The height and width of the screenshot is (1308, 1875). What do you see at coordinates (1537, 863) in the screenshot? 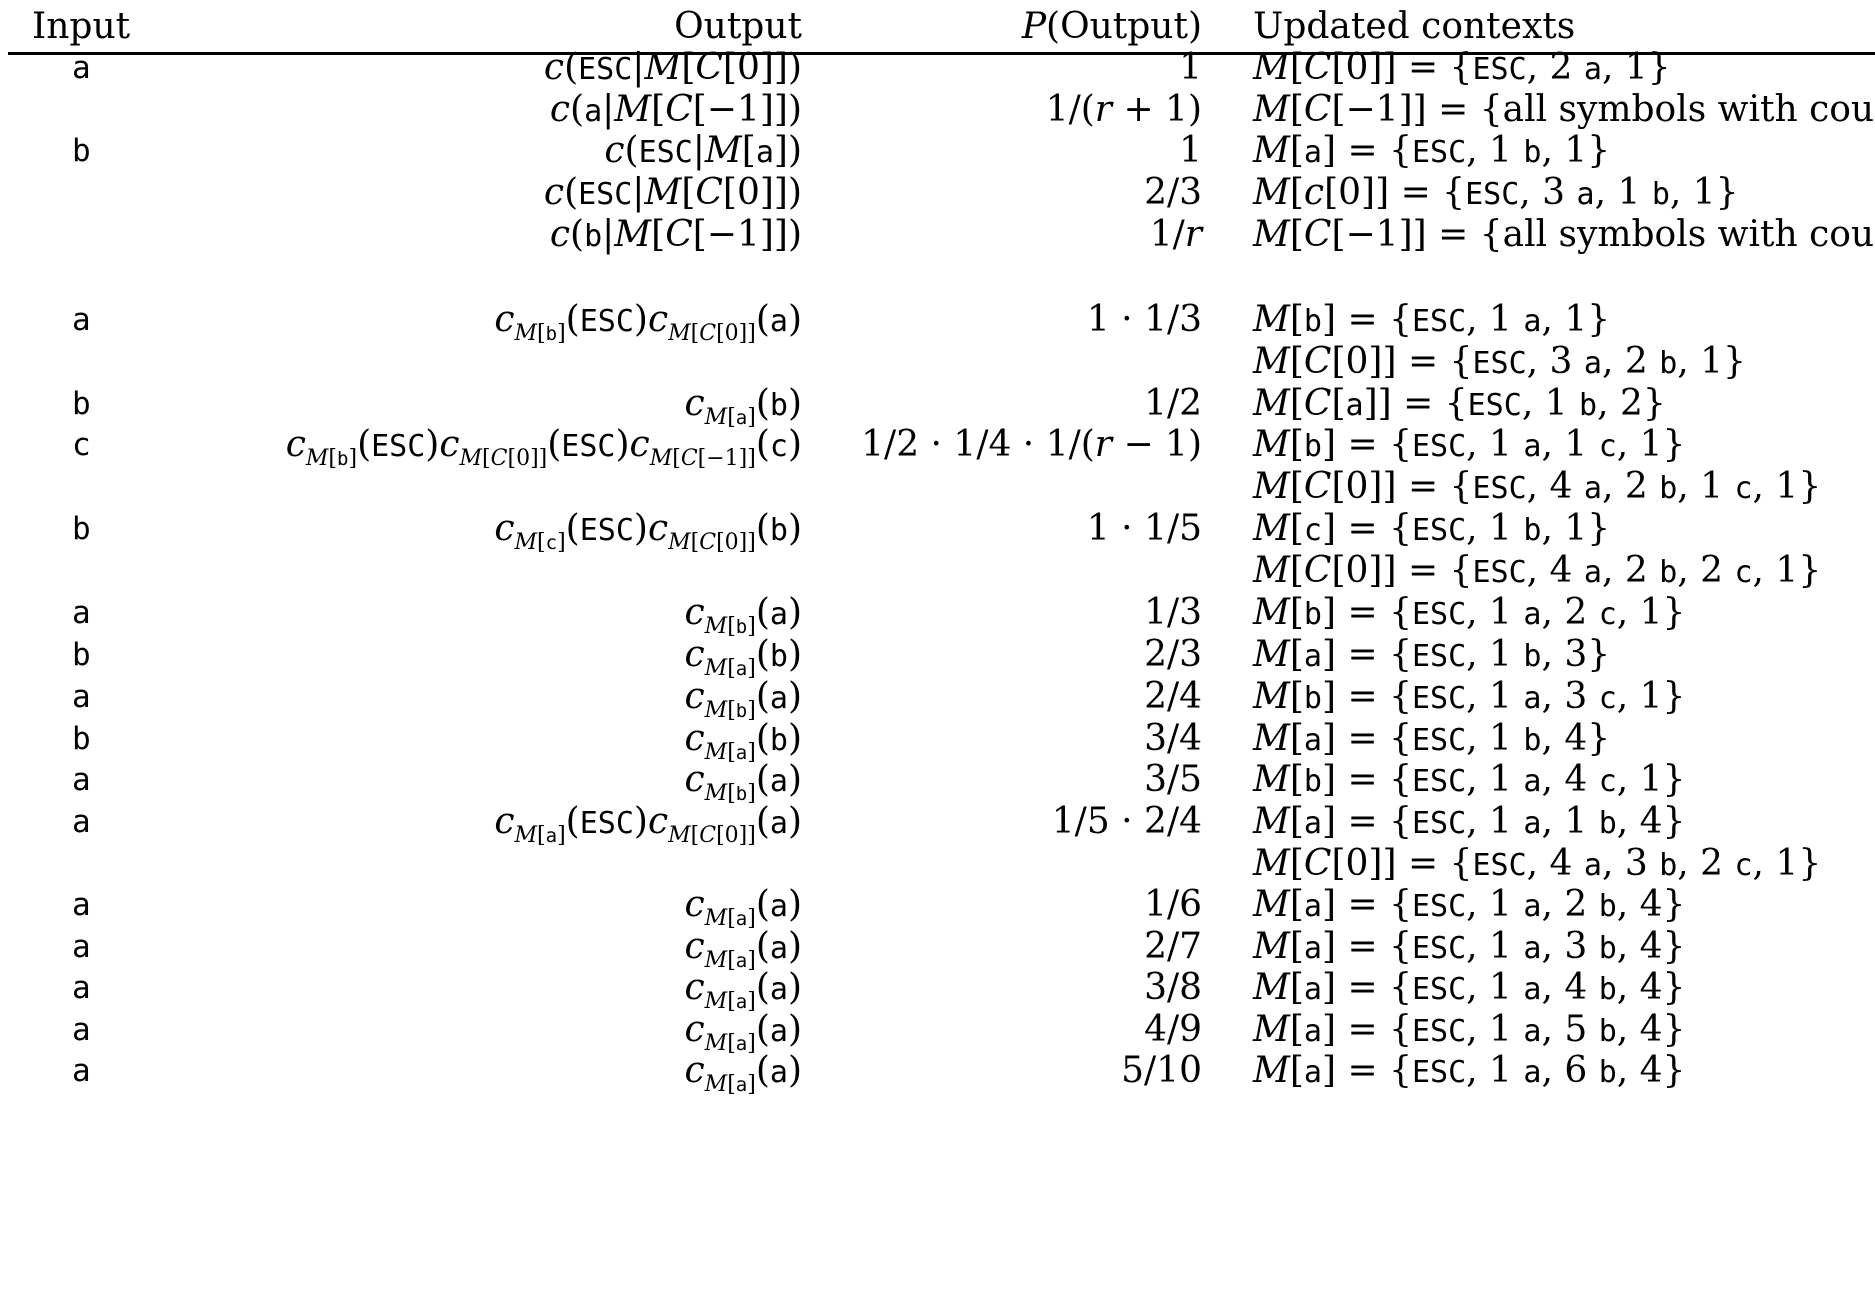
I see `row-updated-context: M[C[0]] = {ESC, 4 a, 3 b, 2 c, 1}` at bounding box center [1537, 863].